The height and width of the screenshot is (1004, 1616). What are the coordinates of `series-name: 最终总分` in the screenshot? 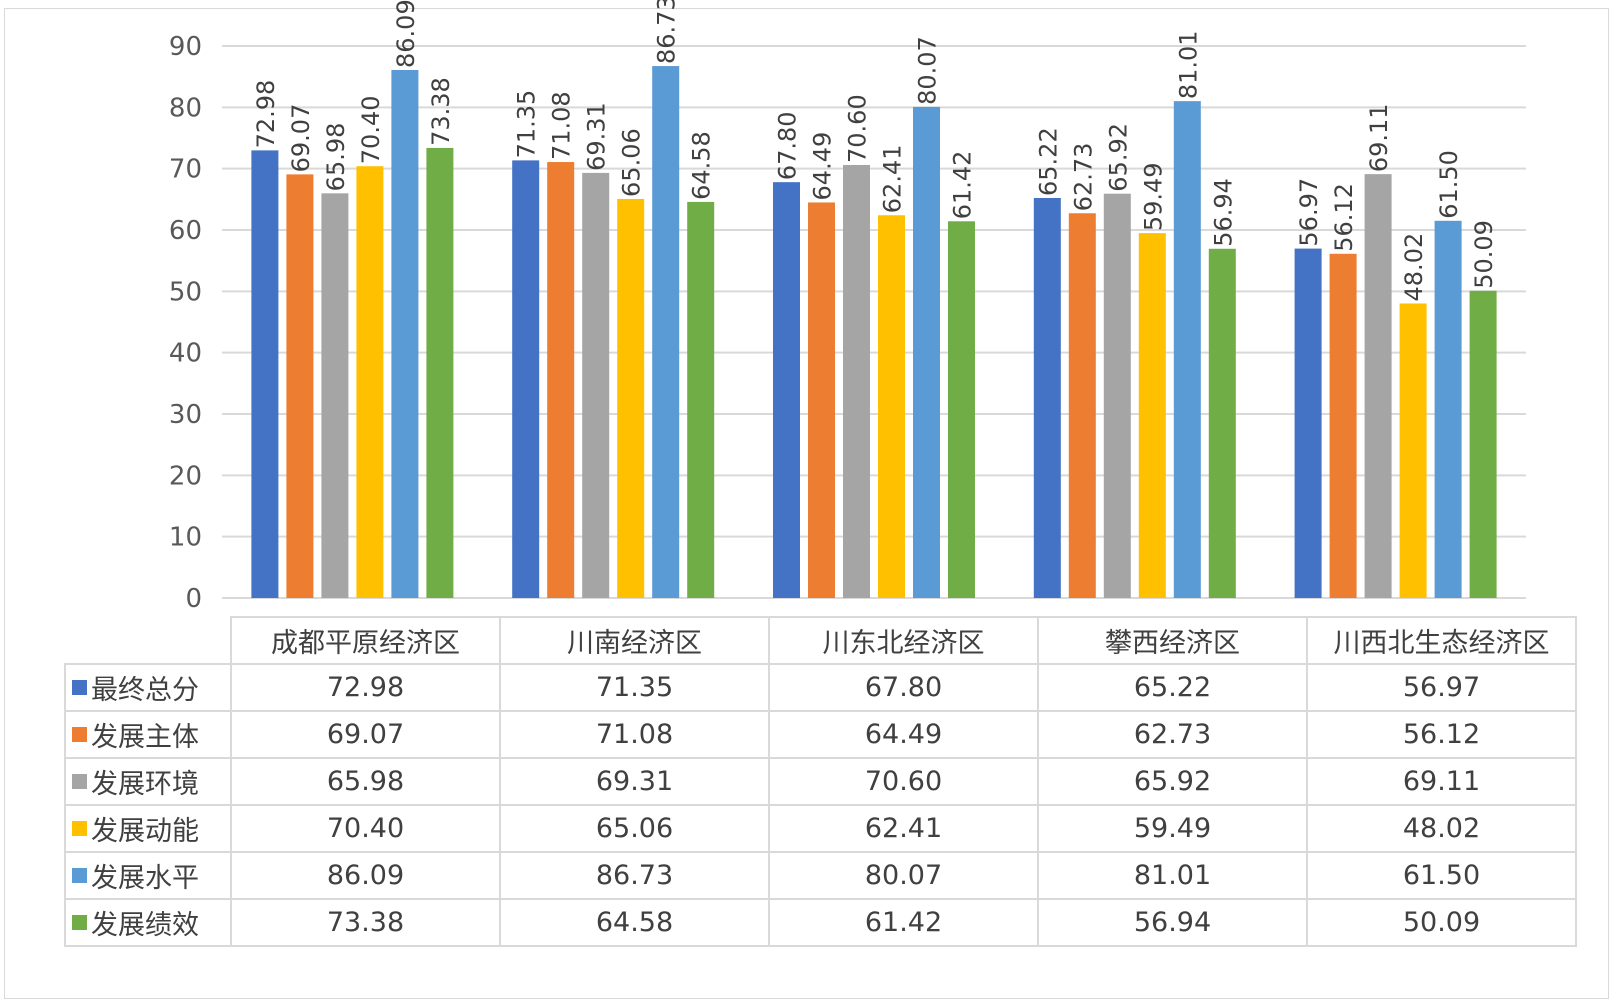 It's located at (145, 690).